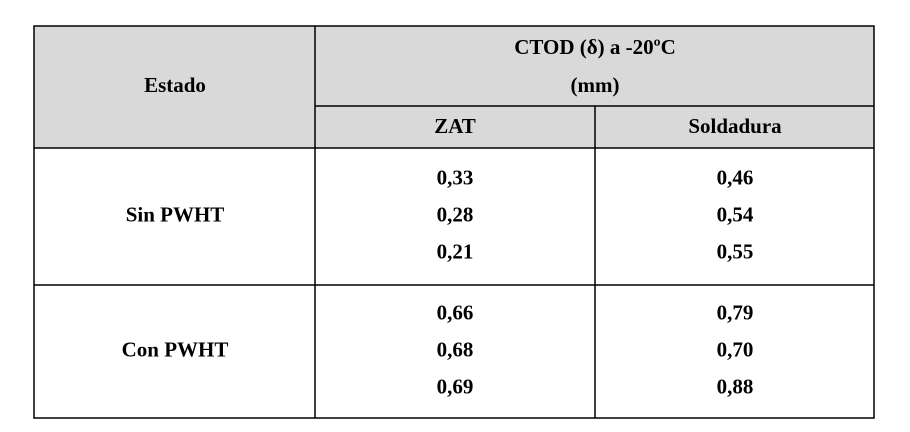  What do you see at coordinates (735, 312) in the screenshot?
I see `cell-value: 0,79` at bounding box center [735, 312].